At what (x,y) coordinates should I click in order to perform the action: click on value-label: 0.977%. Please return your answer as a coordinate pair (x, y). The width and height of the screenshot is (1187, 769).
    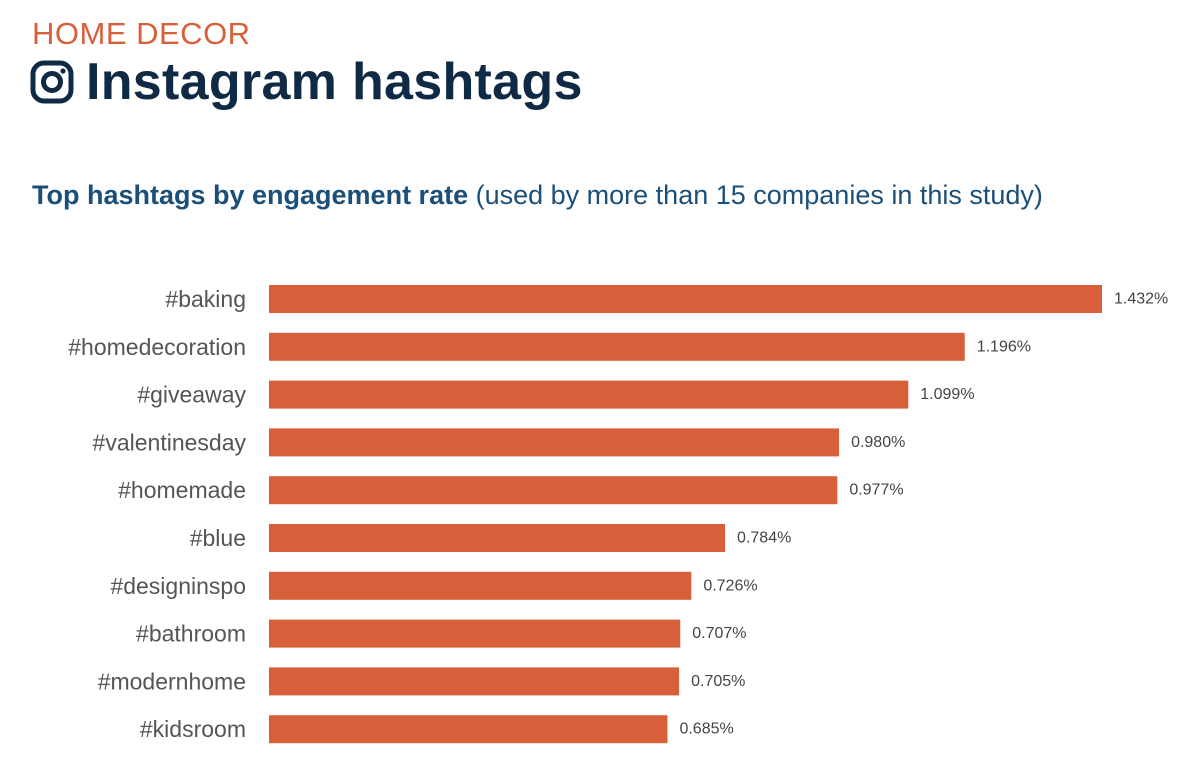
    Looking at the image, I should click on (876, 490).